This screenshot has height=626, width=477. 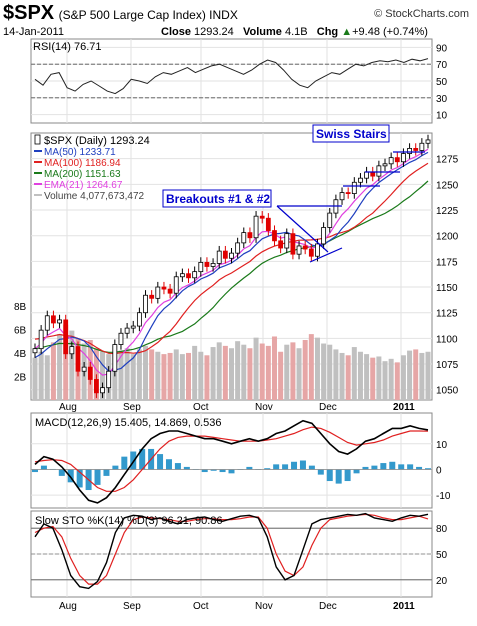 I want to click on y-tick-label: 30, so click(x=442, y=99).